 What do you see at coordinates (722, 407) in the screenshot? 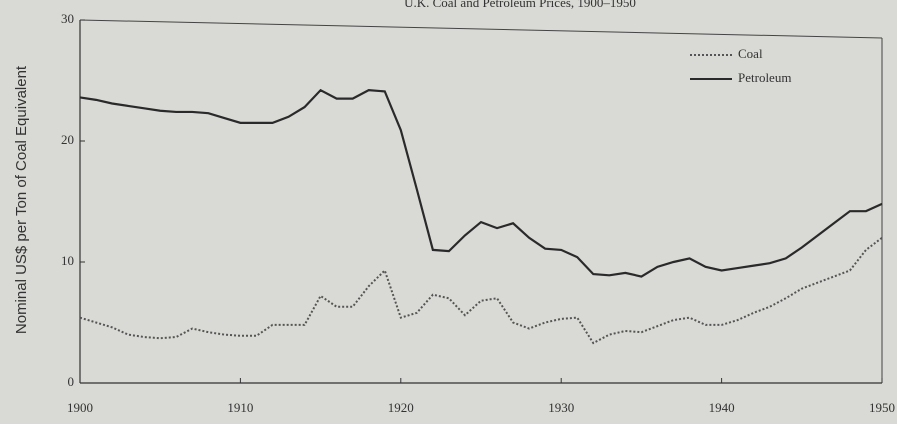
I see `x-tick-label: 1940` at bounding box center [722, 407].